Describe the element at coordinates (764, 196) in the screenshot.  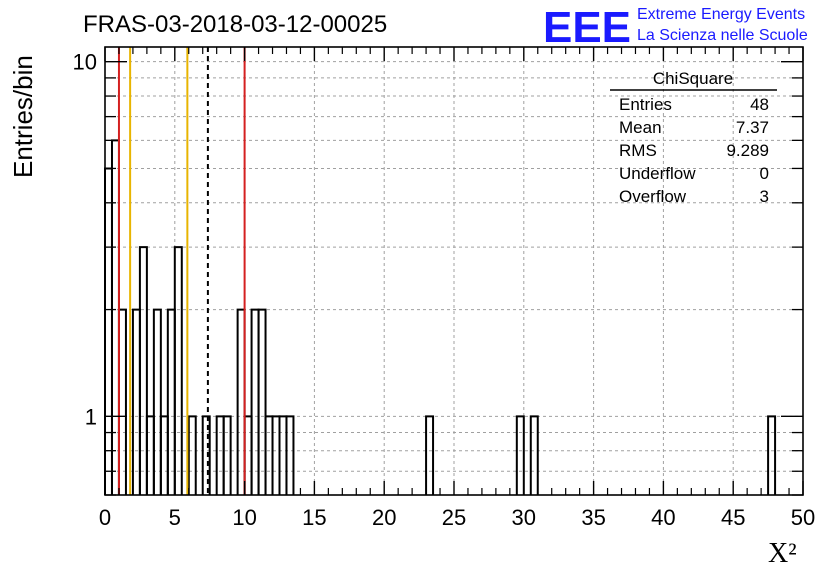
I see `stats-value-overflow: 3` at that location.